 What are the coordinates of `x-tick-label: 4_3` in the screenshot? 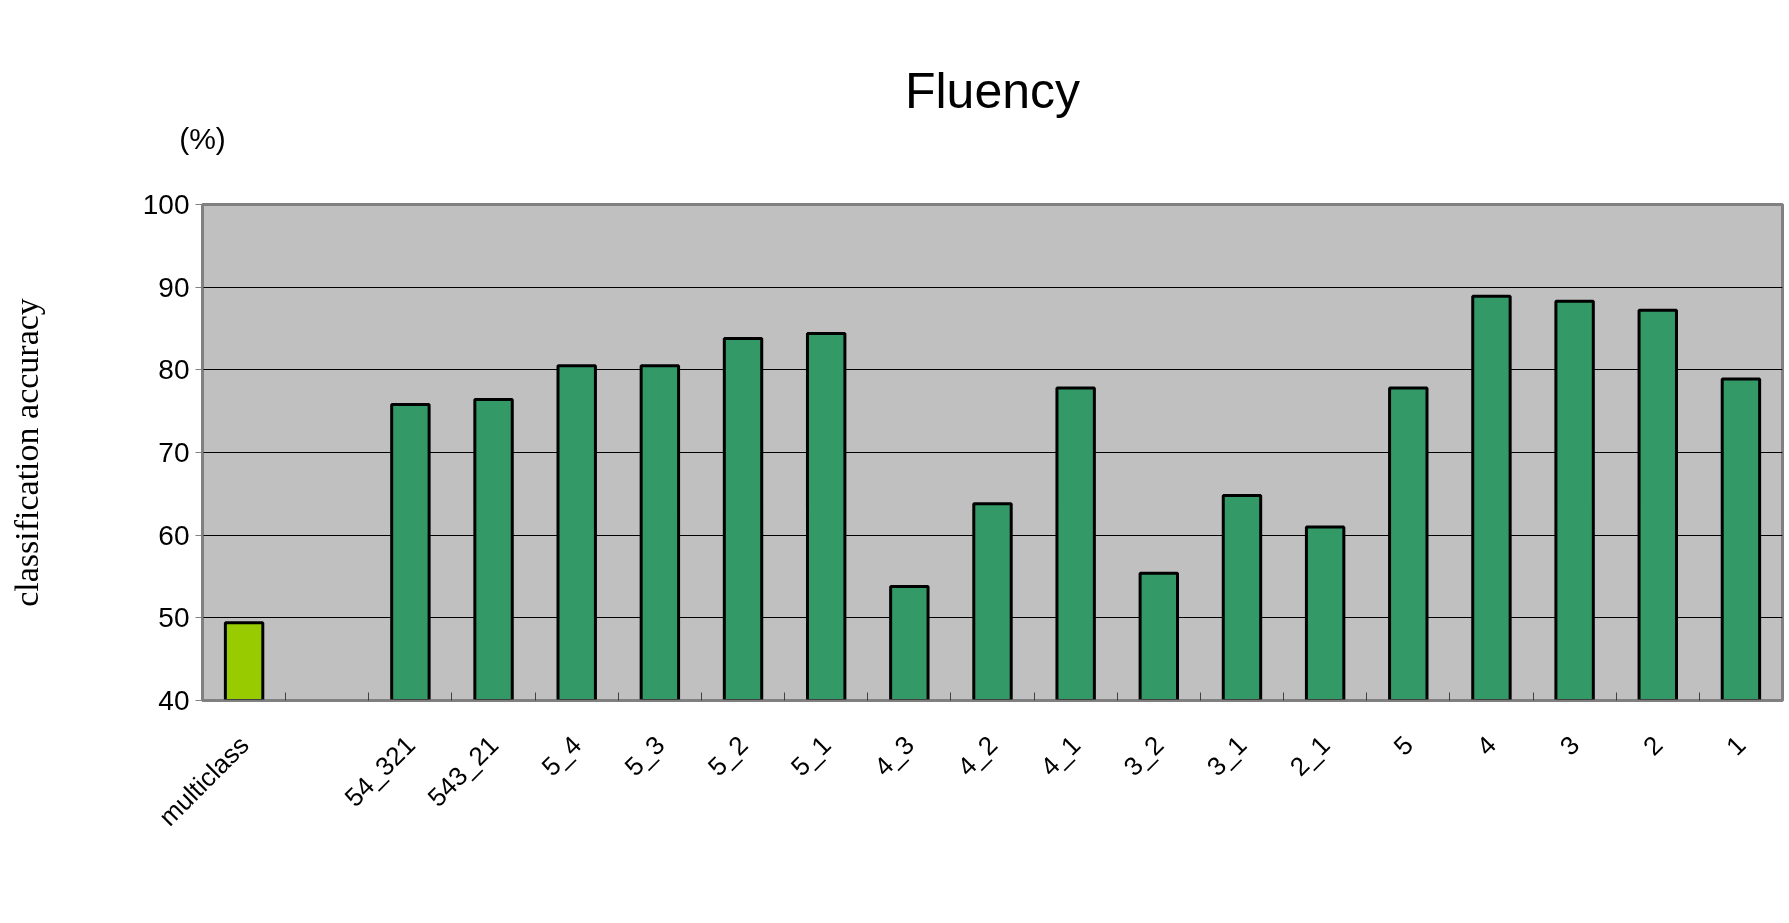 It's located at (894, 755).